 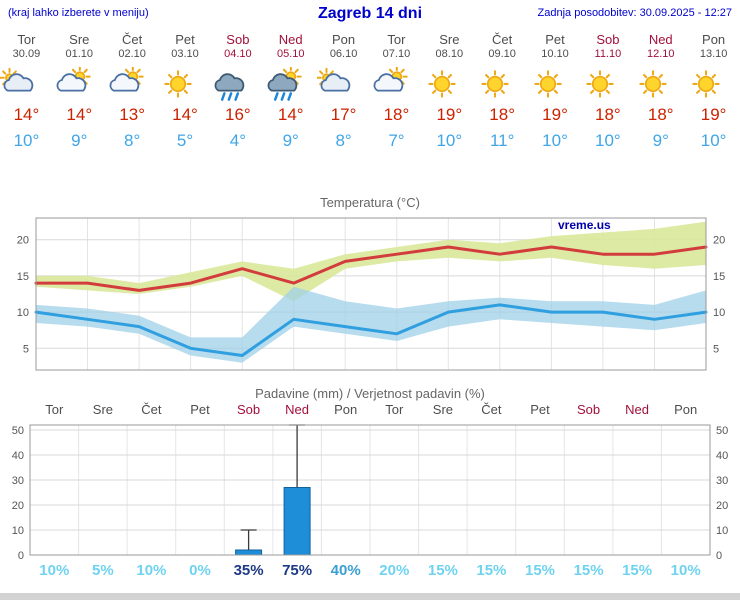 I want to click on watermark-link: vreme.us, so click(x=584, y=225).